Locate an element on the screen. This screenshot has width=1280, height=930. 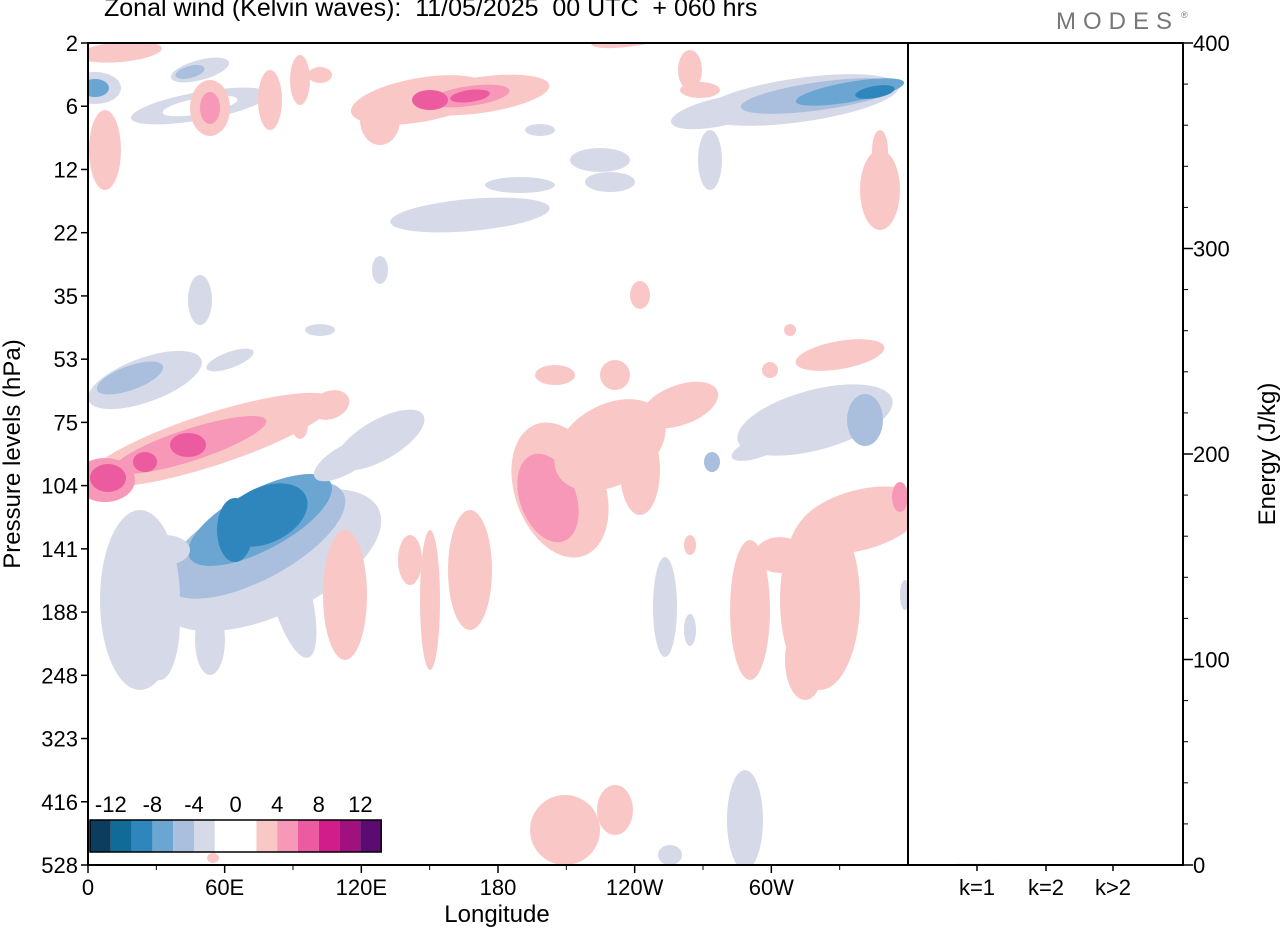
x-tick-label: 180 is located at coordinates (498, 887).